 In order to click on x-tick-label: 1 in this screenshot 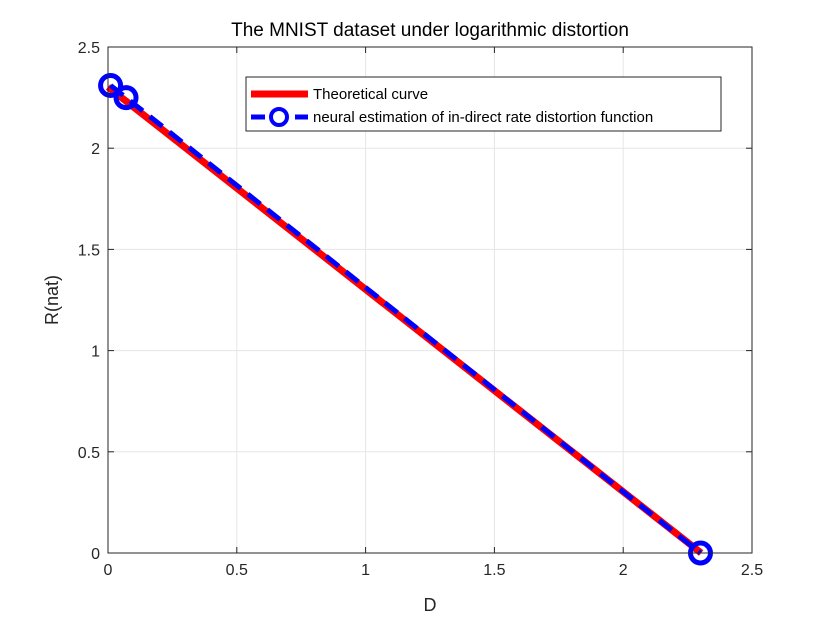, I will do `click(365, 570)`.